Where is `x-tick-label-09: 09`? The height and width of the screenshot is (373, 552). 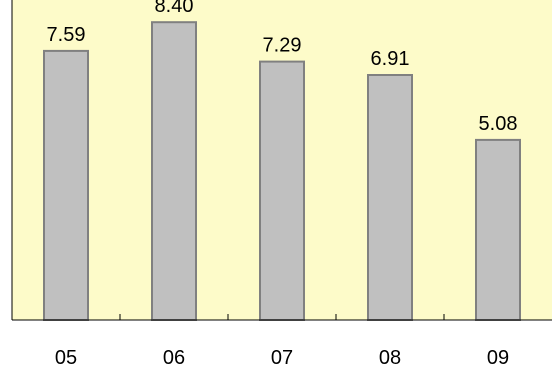
x-tick-label-09: 09 is located at coordinates (498, 358).